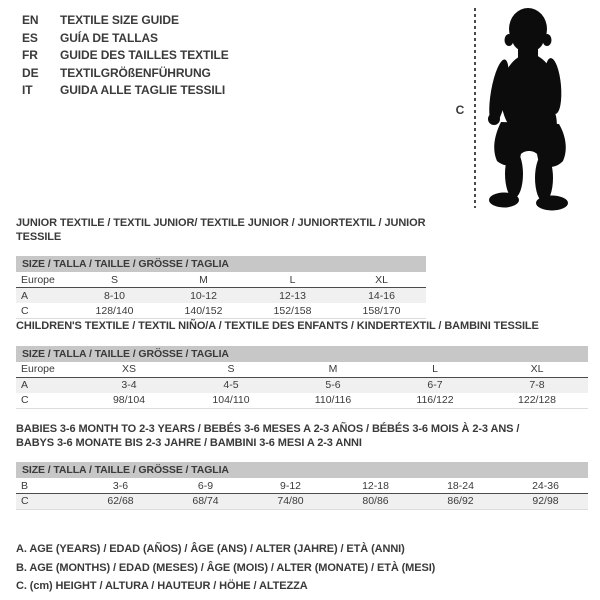 The height and width of the screenshot is (600, 600). What do you see at coordinates (545, 501) in the screenshot?
I see `size-cell: 92/98` at bounding box center [545, 501].